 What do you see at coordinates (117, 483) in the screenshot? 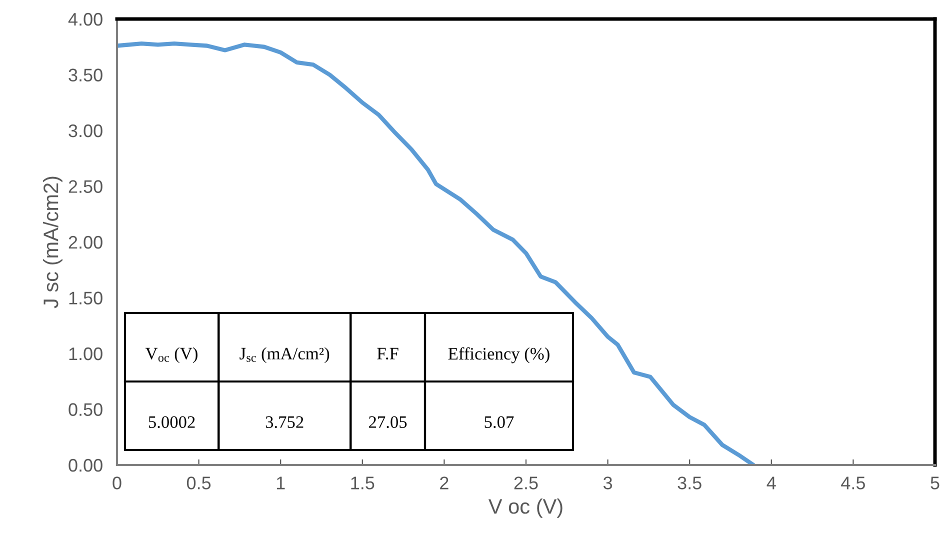
I see `x-tick-label: 0` at bounding box center [117, 483].